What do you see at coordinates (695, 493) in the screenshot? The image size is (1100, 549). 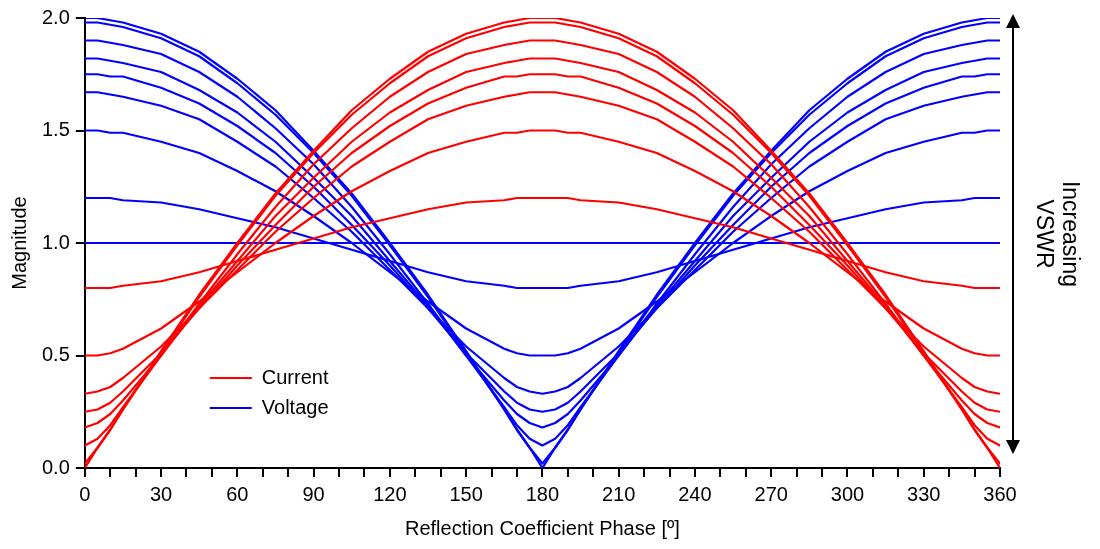 I see `x-tick-label: 240` at bounding box center [695, 493].